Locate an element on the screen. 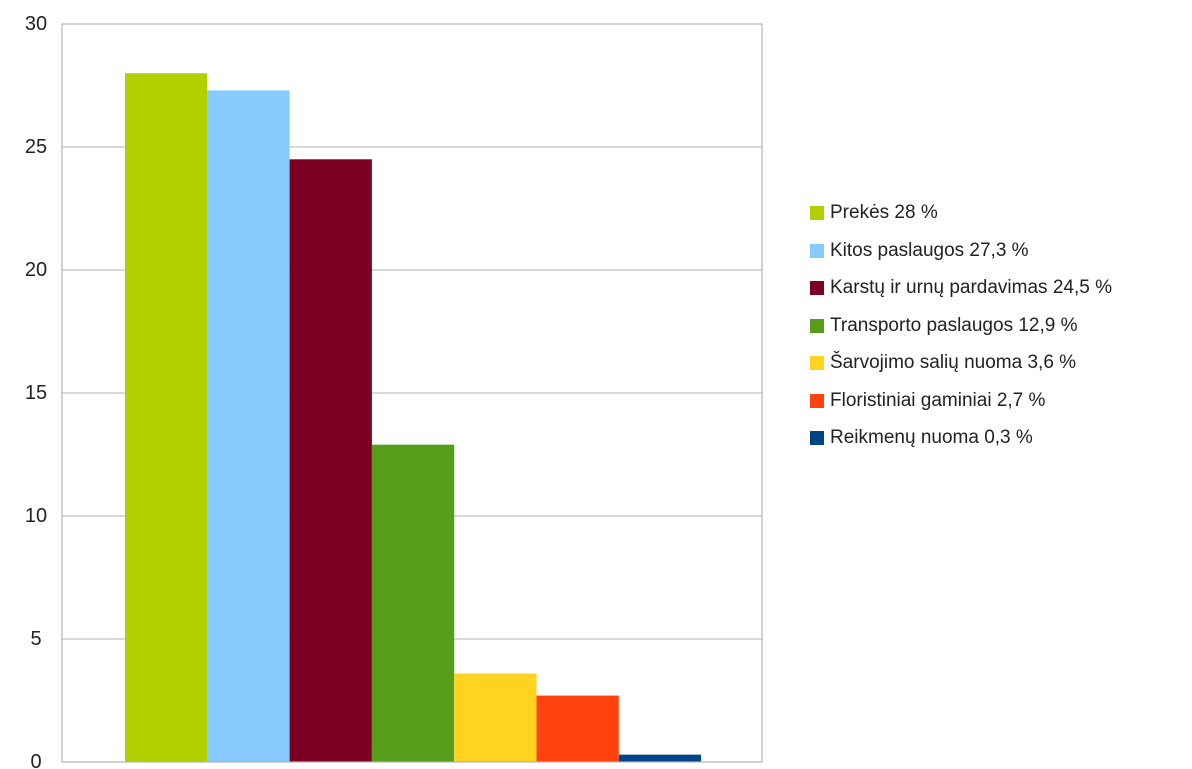 Image resolution: width=1192 pixels, height=769 pixels. y-tick-label: 0 is located at coordinates (35, 760).